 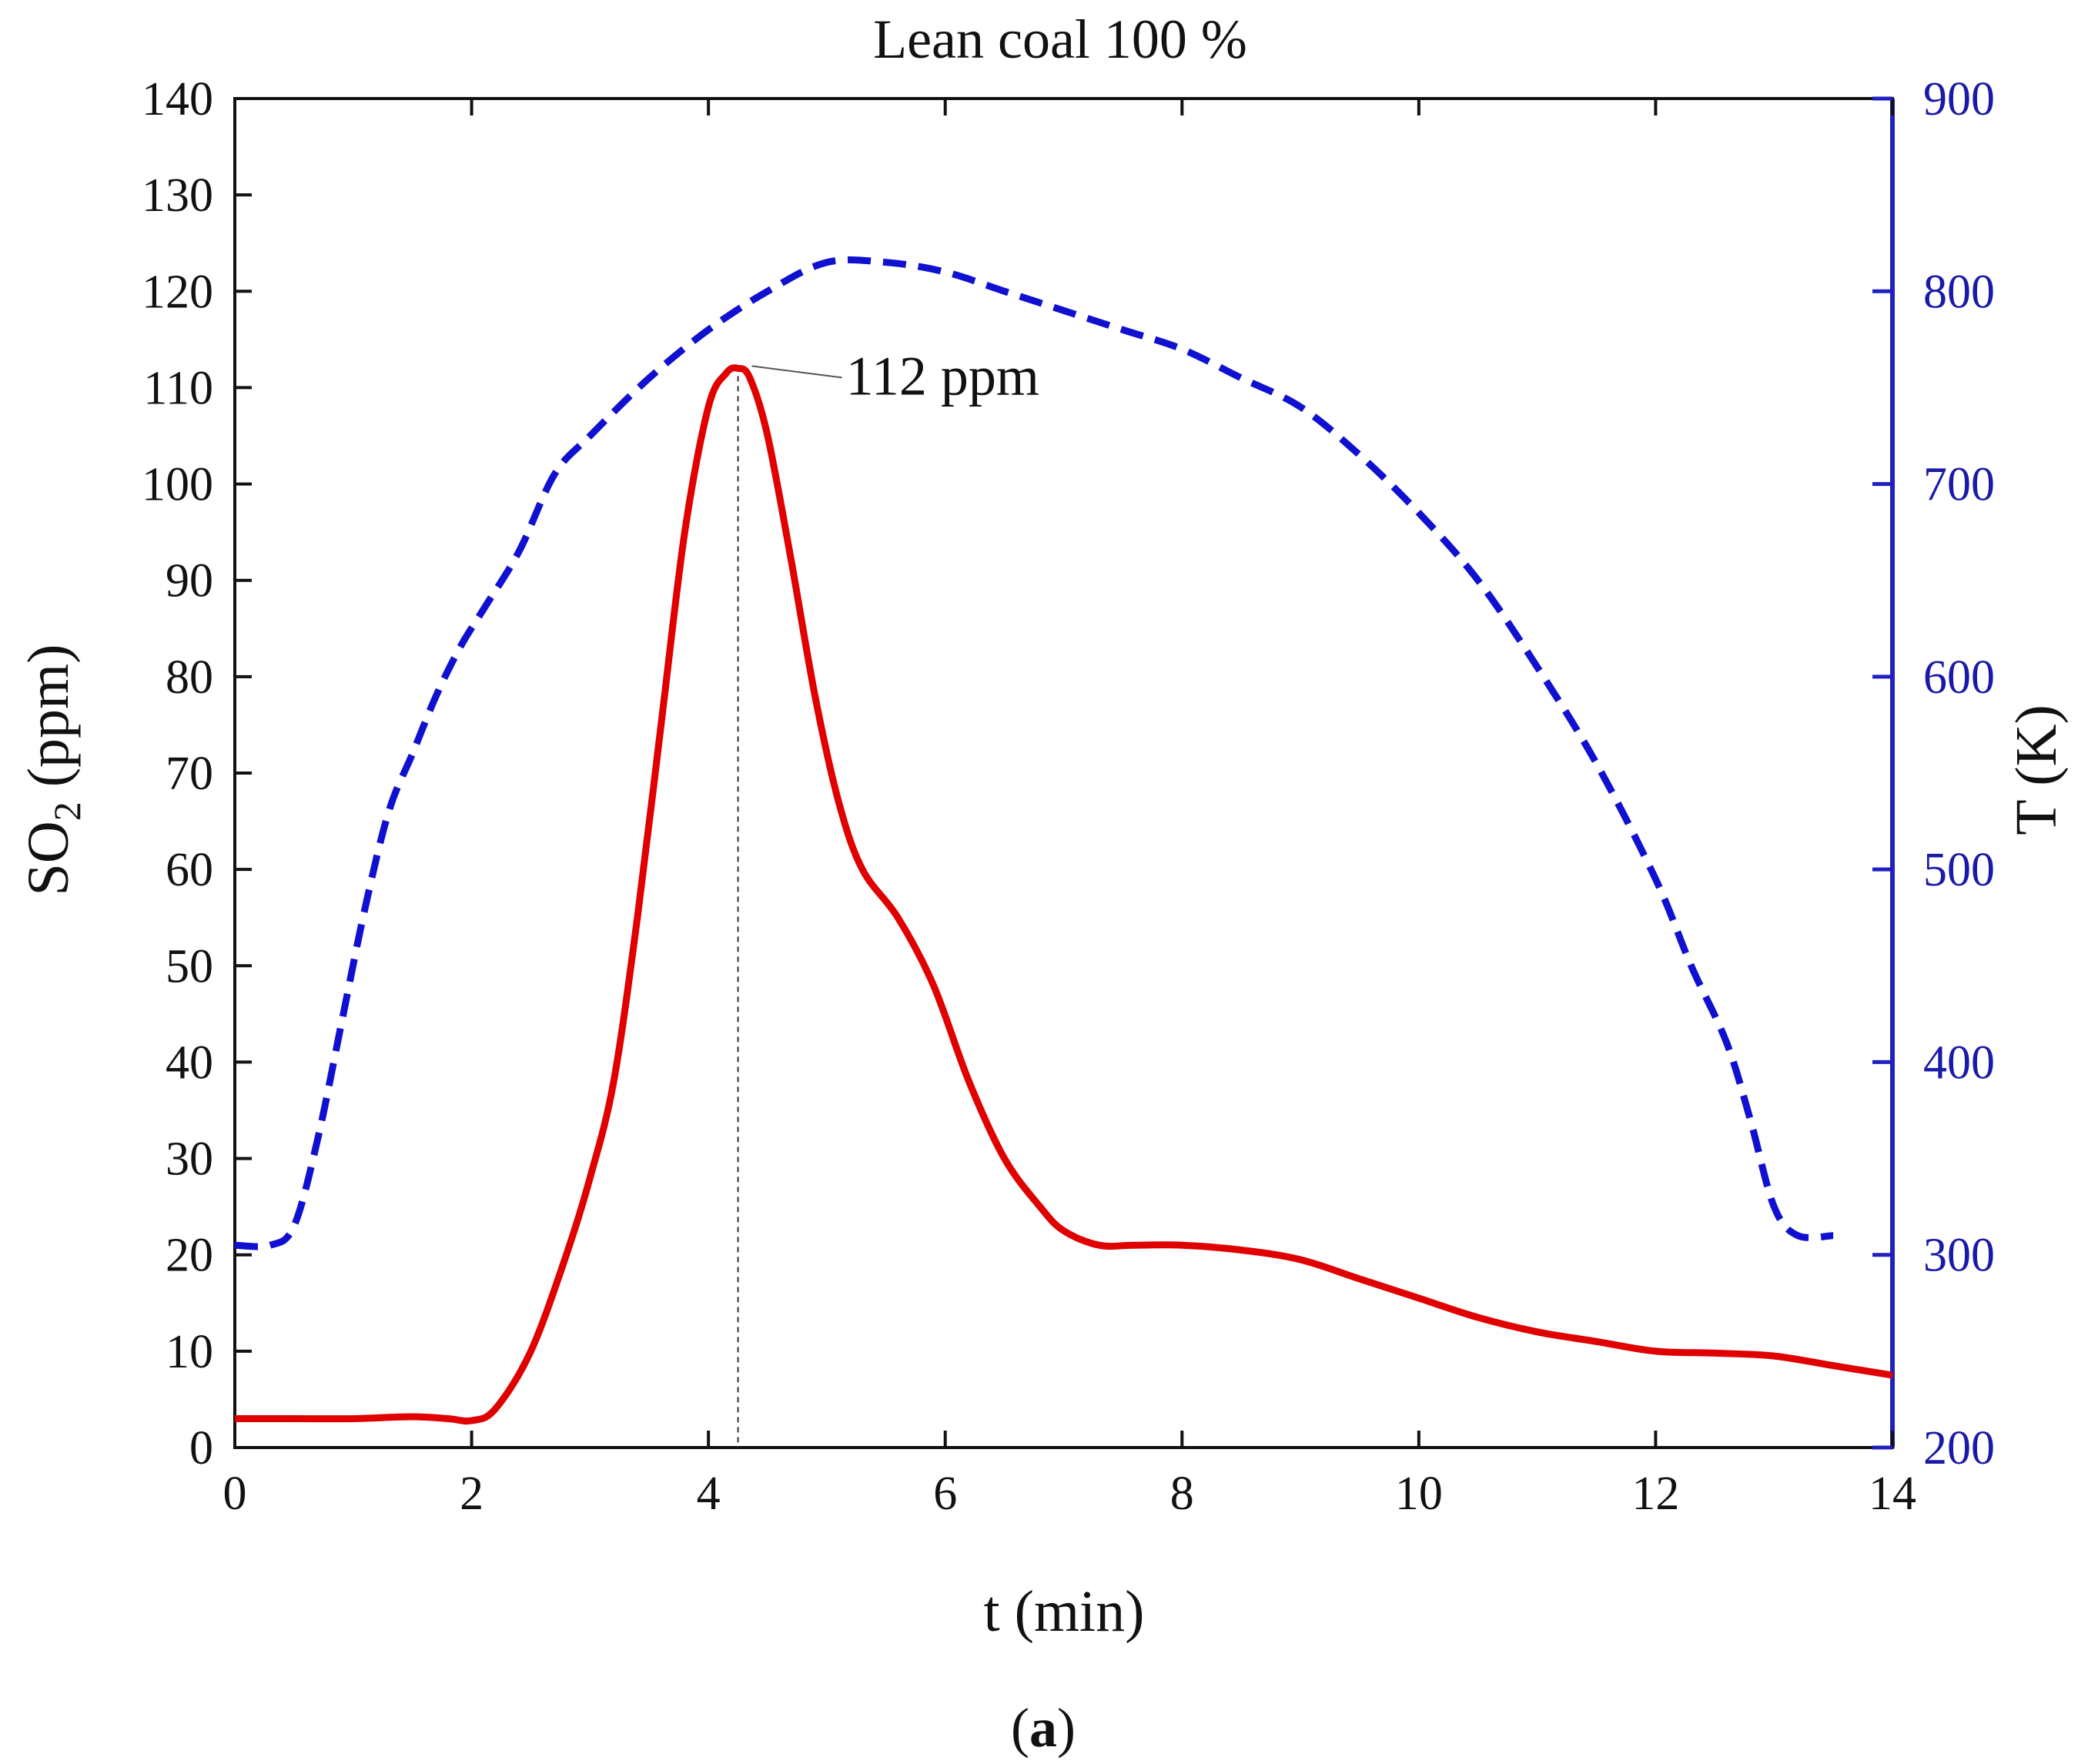 I want to click on y-axis-title-unit: (ppm), so click(x=48, y=723).